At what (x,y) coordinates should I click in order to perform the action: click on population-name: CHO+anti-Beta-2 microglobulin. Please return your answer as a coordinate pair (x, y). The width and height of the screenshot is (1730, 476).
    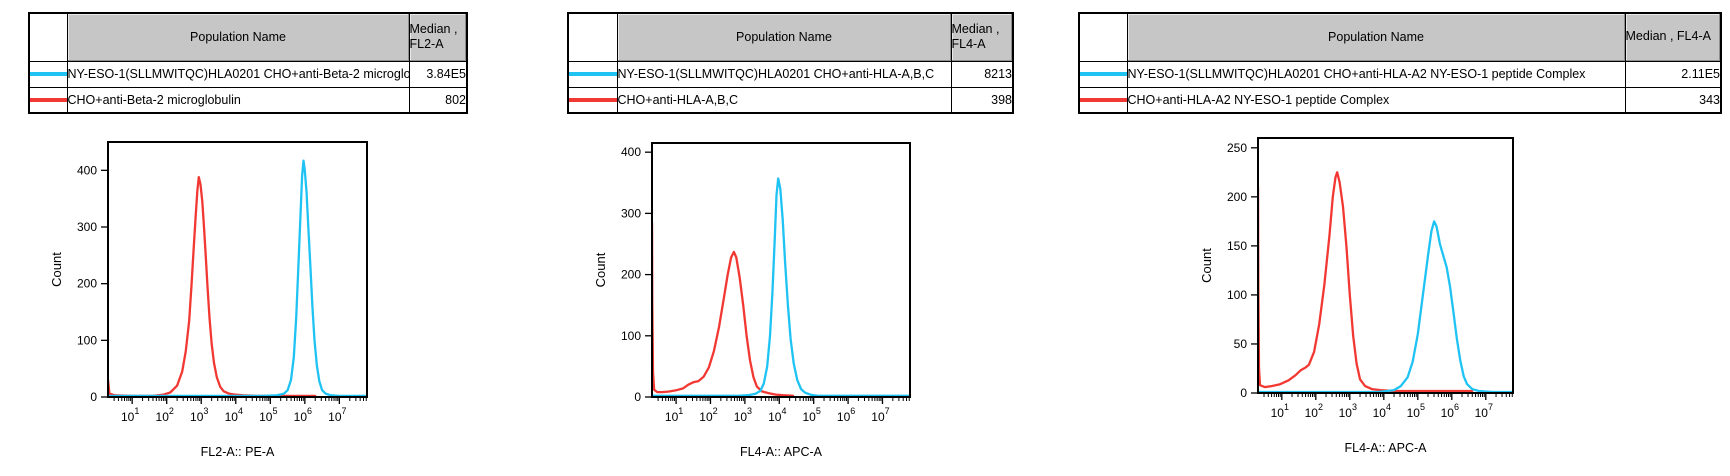
    Looking at the image, I should click on (238, 100).